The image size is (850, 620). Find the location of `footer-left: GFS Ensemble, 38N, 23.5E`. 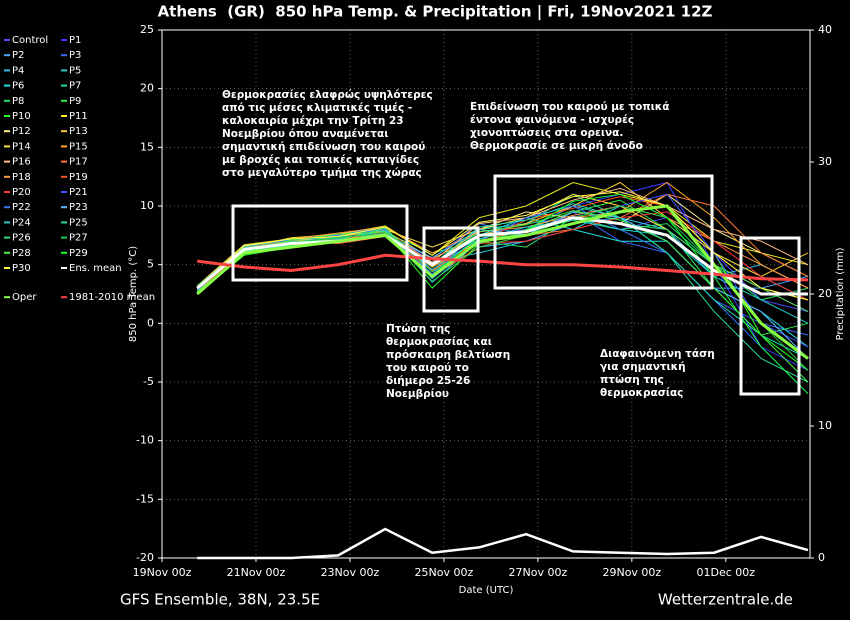

footer-left: GFS Ensemble, 38N, 23.5E is located at coordinates (220, 600).